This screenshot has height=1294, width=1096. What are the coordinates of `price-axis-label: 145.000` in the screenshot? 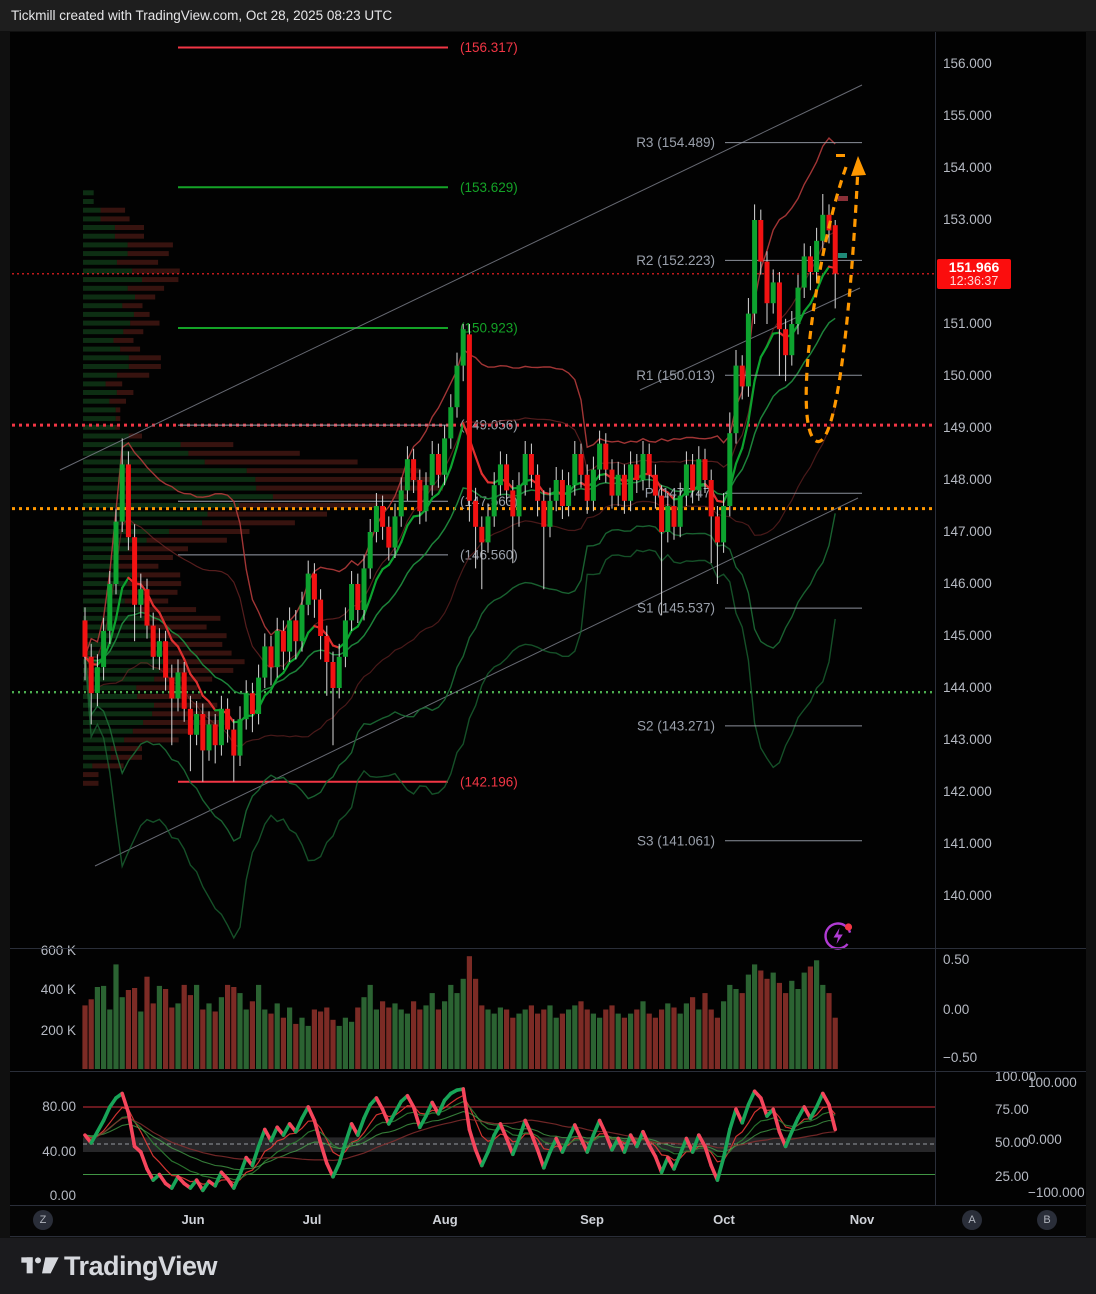 It's located at (967, 635).